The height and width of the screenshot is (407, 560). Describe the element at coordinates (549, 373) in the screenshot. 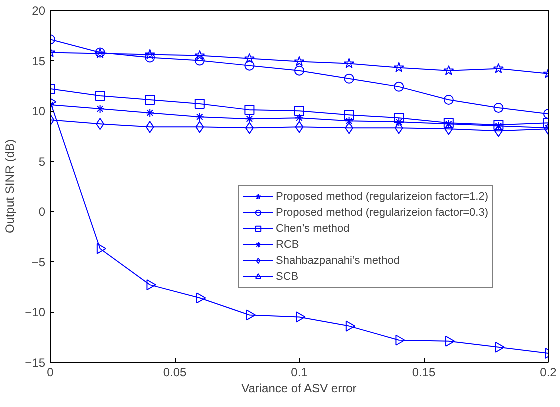

I see `x-tick-label: 0.2` at that location.